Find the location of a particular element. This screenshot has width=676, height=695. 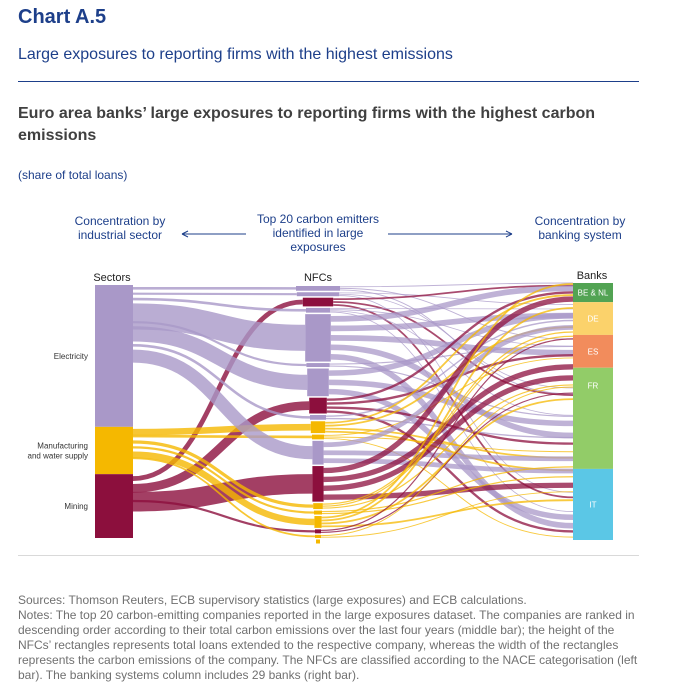

column-header-sectors: Sectors is located at coordinates (112, 278).